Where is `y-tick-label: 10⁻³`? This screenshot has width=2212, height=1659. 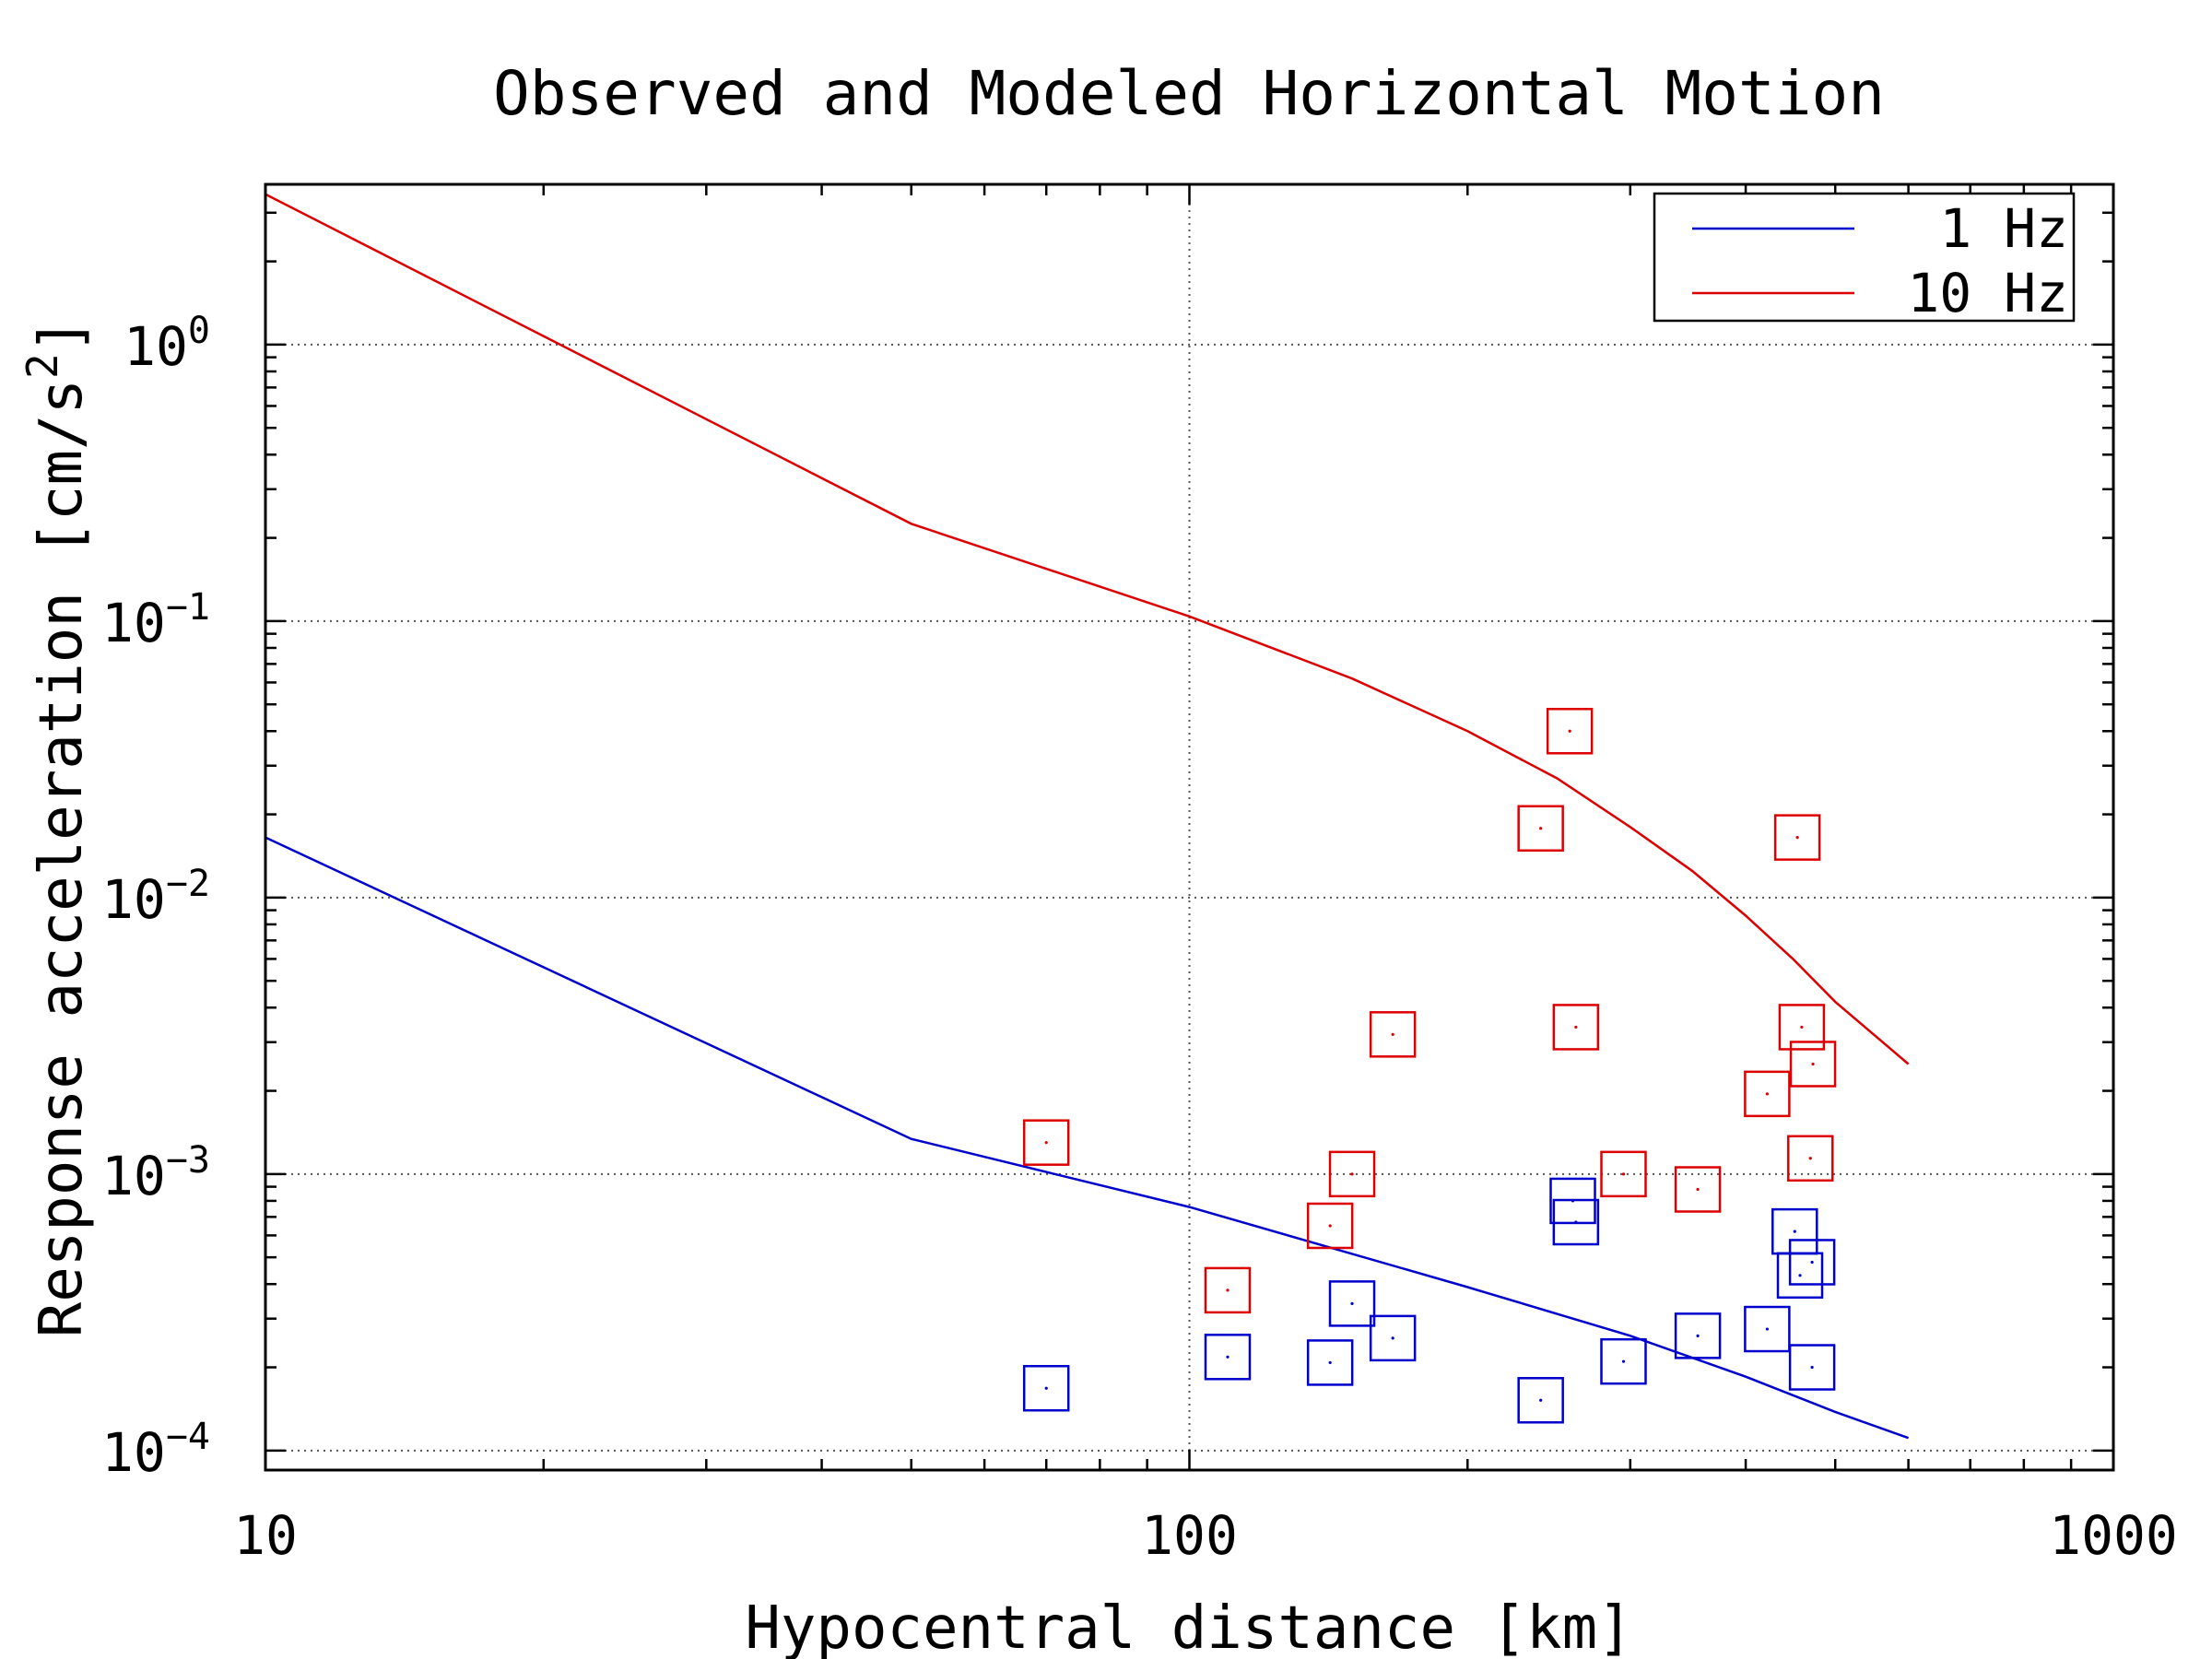
y-tick-label: 10⁻³ is located at coordinates (155, 1173).